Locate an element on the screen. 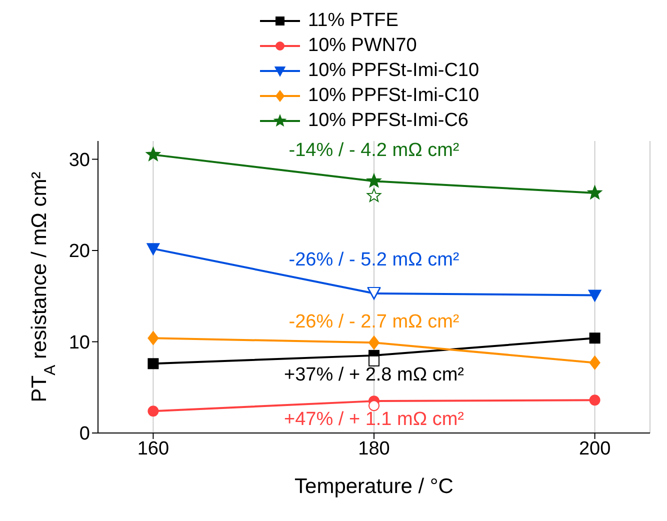  legend-label: 10% PWN70 is located at coordinates (362, 45).